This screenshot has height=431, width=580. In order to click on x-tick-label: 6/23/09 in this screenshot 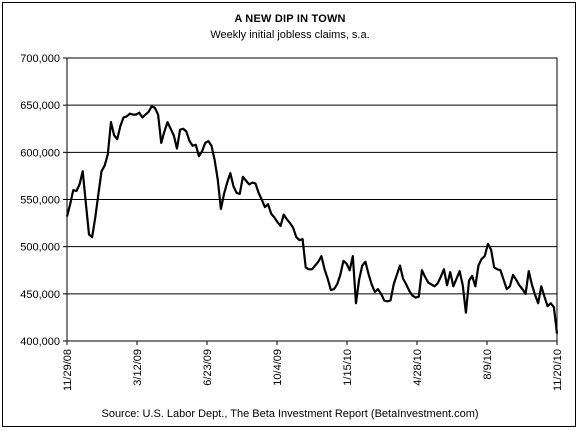, I will do `click(208, 367)`.